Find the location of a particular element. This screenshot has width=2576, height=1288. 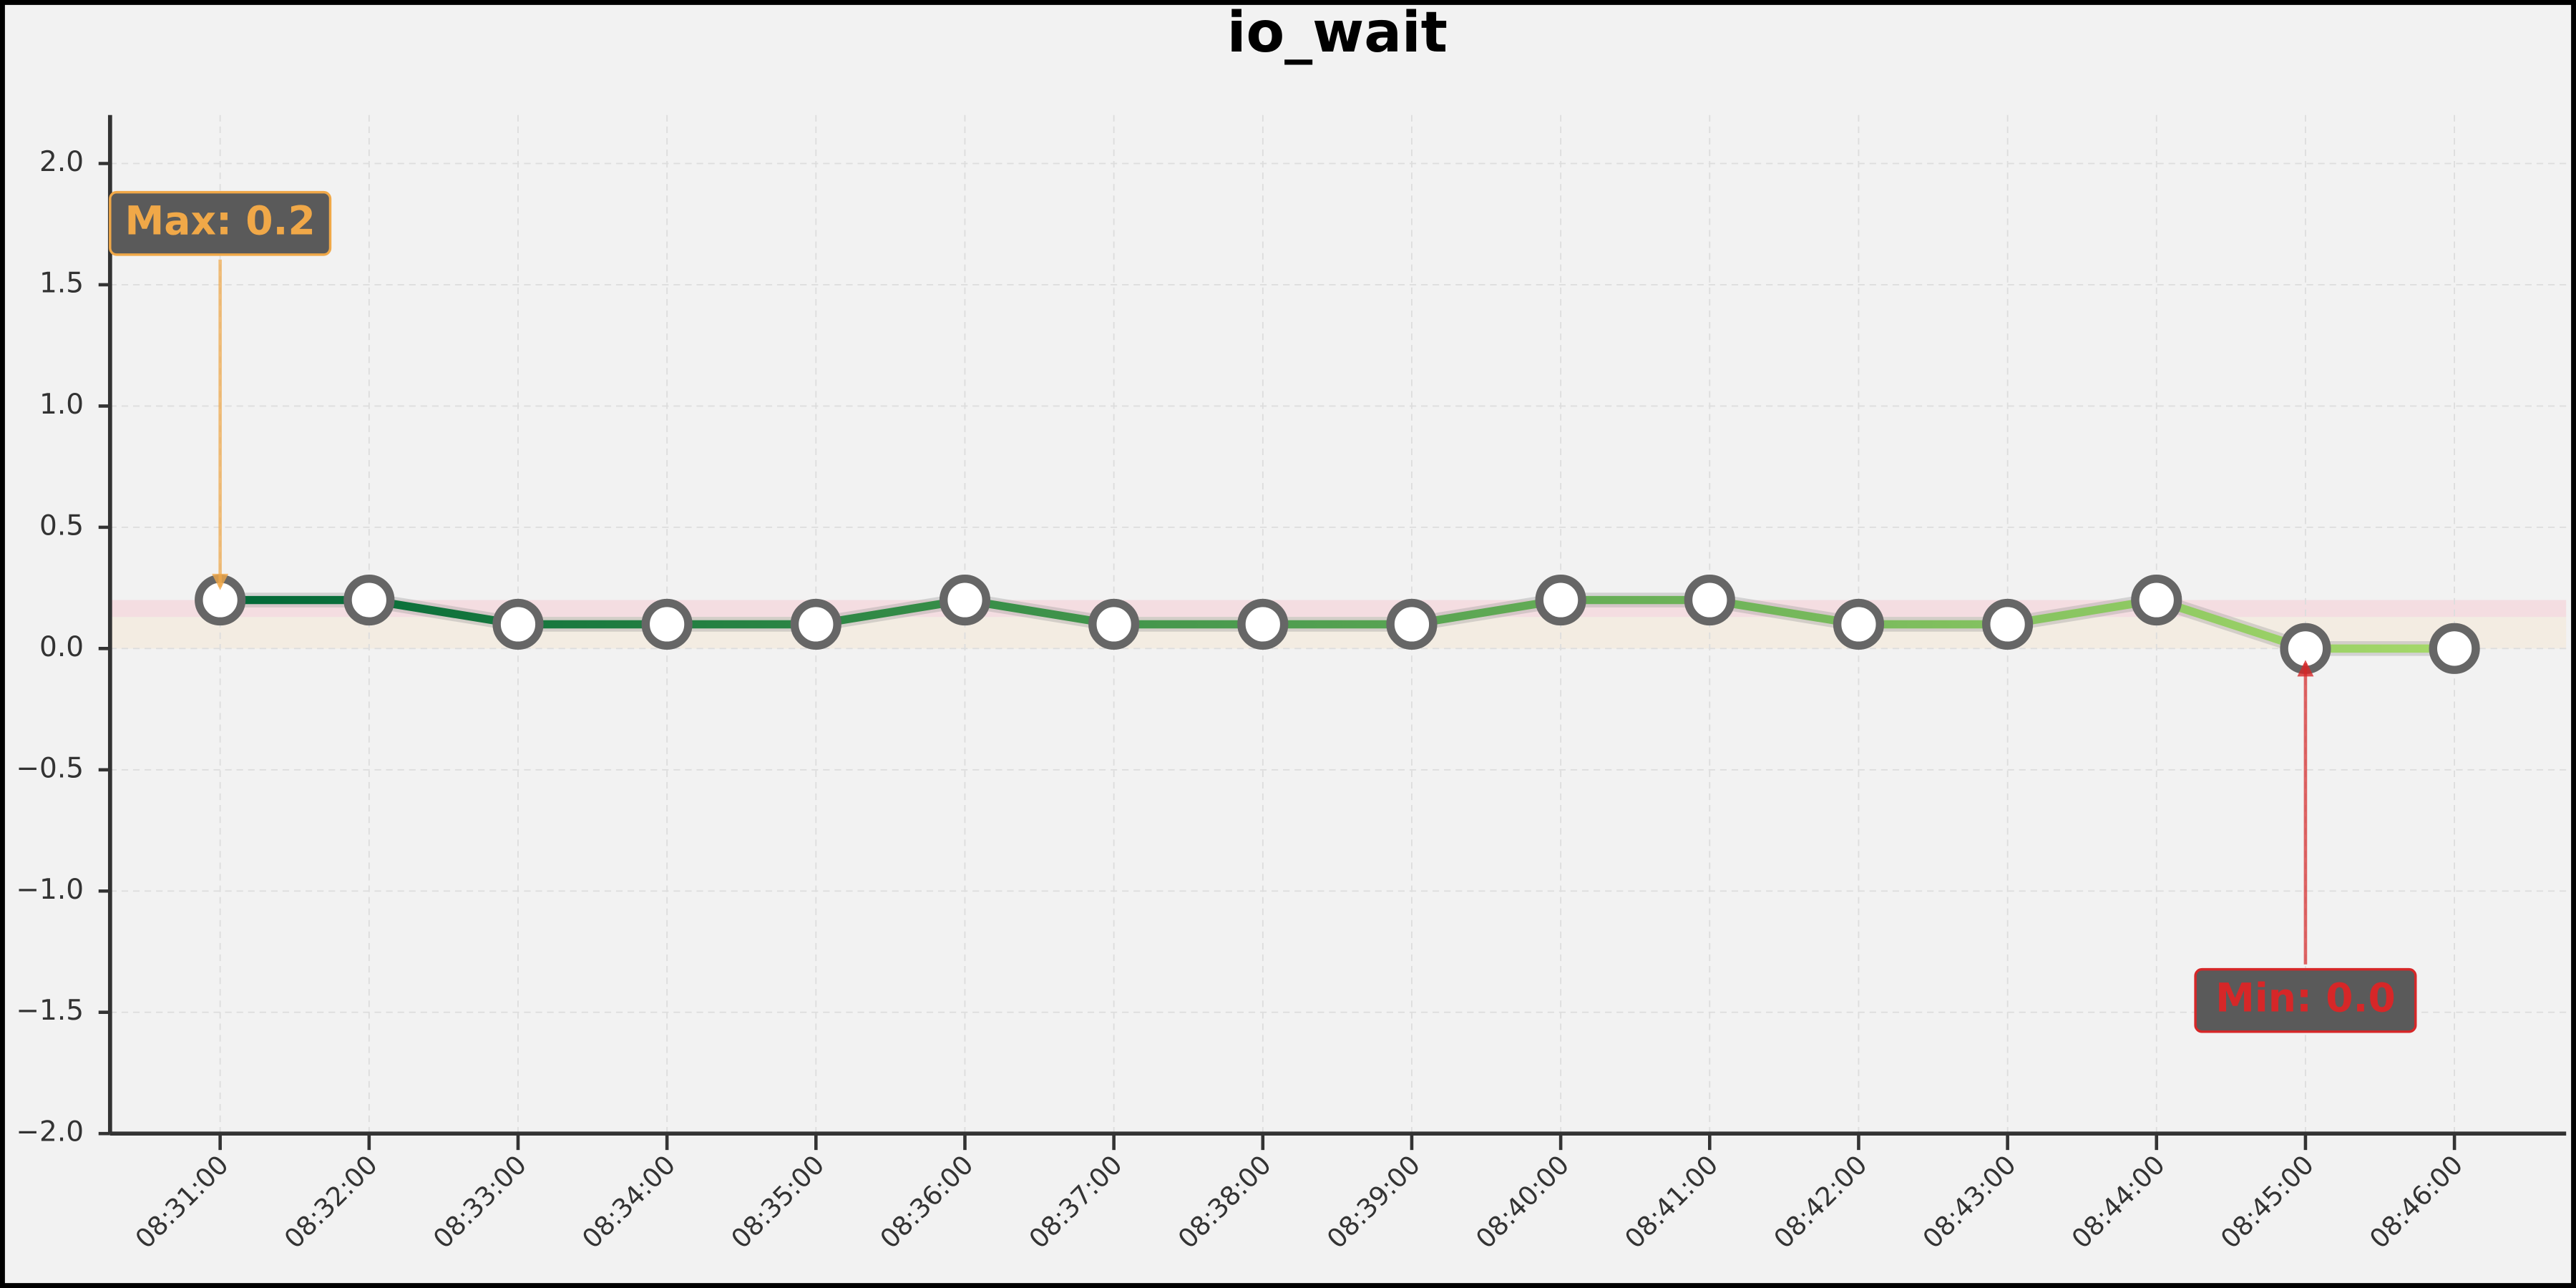

y-tick-label: 1.0 is located at coordinates (61, 405).